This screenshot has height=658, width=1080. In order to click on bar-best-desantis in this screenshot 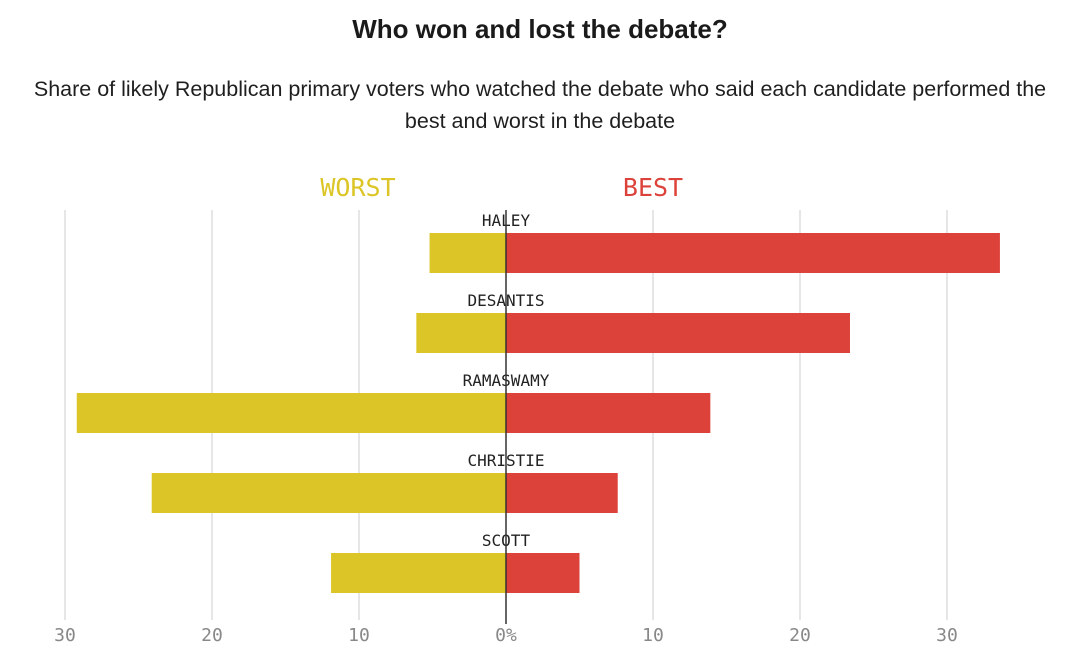, I will do `click(678, 333)`.